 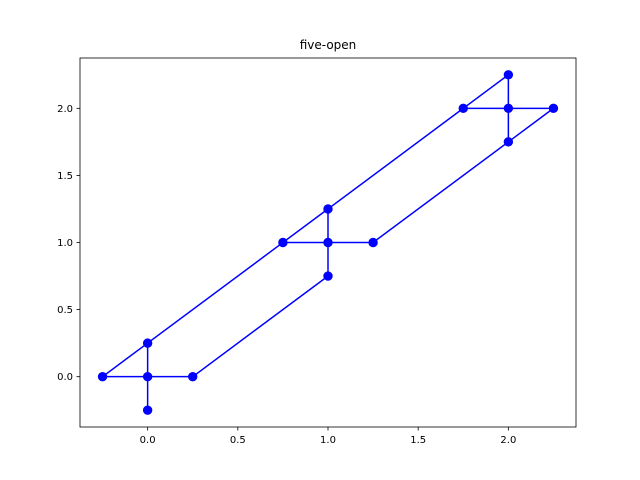 What do you see at coordinates (238, 440) in the screenshot?
I see `x-tick-label: 0.5` at bounding box center [238, 440].